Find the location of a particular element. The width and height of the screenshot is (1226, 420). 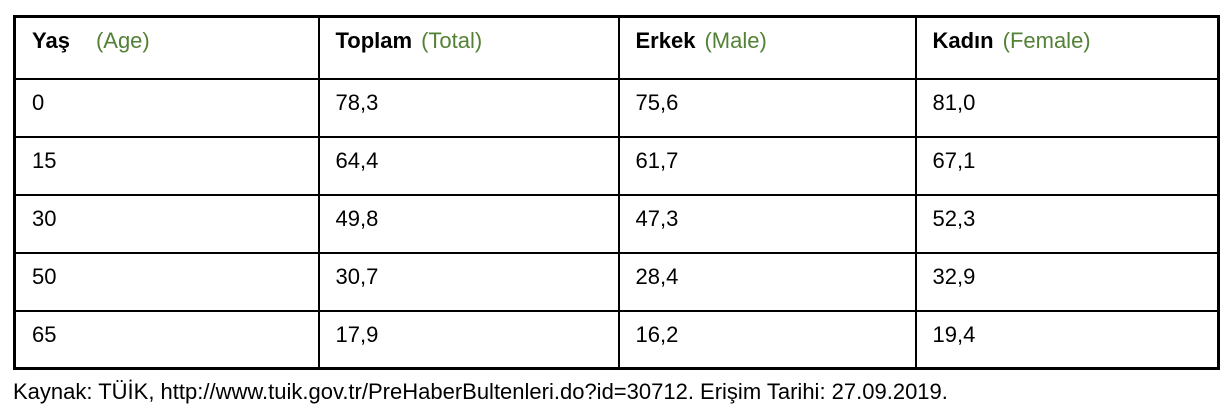

header-label-age: Yaş is located at coordinates (51, 40).